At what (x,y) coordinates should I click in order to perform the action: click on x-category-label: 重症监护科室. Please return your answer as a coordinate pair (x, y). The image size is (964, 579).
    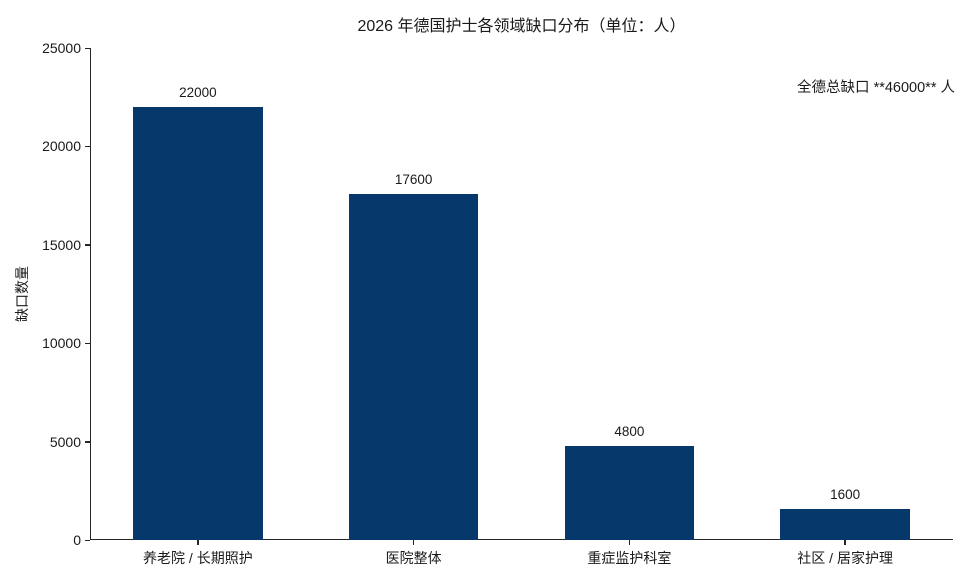
    Looking at the image, I should click on (629, 558).